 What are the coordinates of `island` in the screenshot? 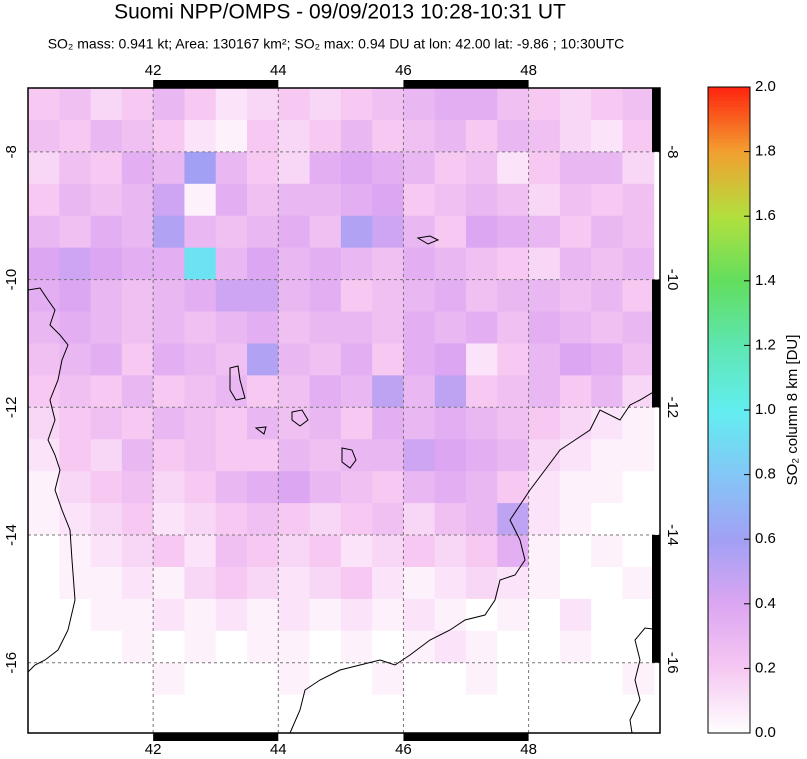 It's located at (300, 418).